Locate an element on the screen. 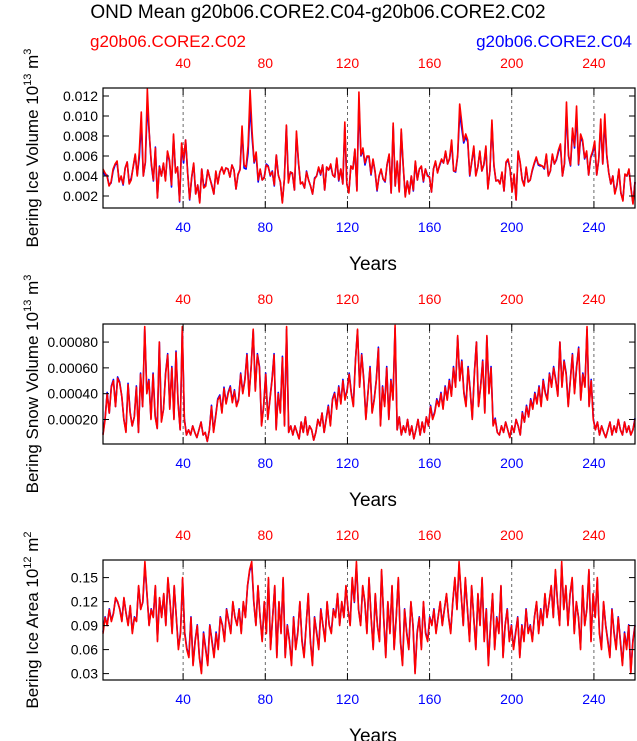  y-tick-label: 0.06 is located at coordinates (84, 650).